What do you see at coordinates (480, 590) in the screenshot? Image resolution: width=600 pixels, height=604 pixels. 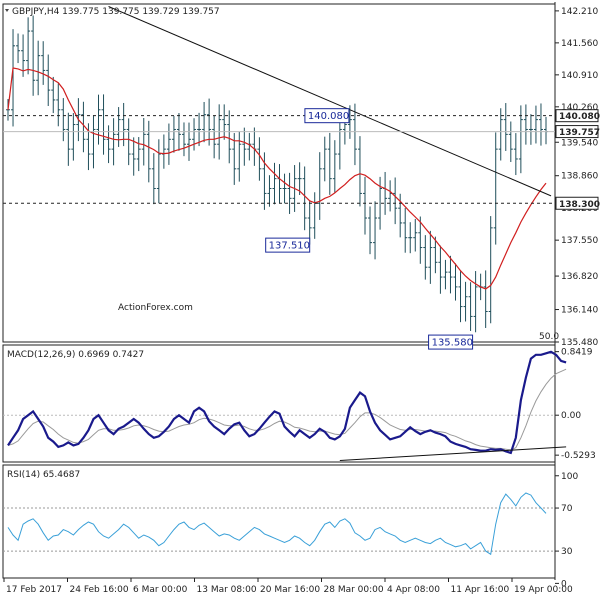 I see `x-tick-label: 11 Apr 16:00` at bounding box center [480, 590].